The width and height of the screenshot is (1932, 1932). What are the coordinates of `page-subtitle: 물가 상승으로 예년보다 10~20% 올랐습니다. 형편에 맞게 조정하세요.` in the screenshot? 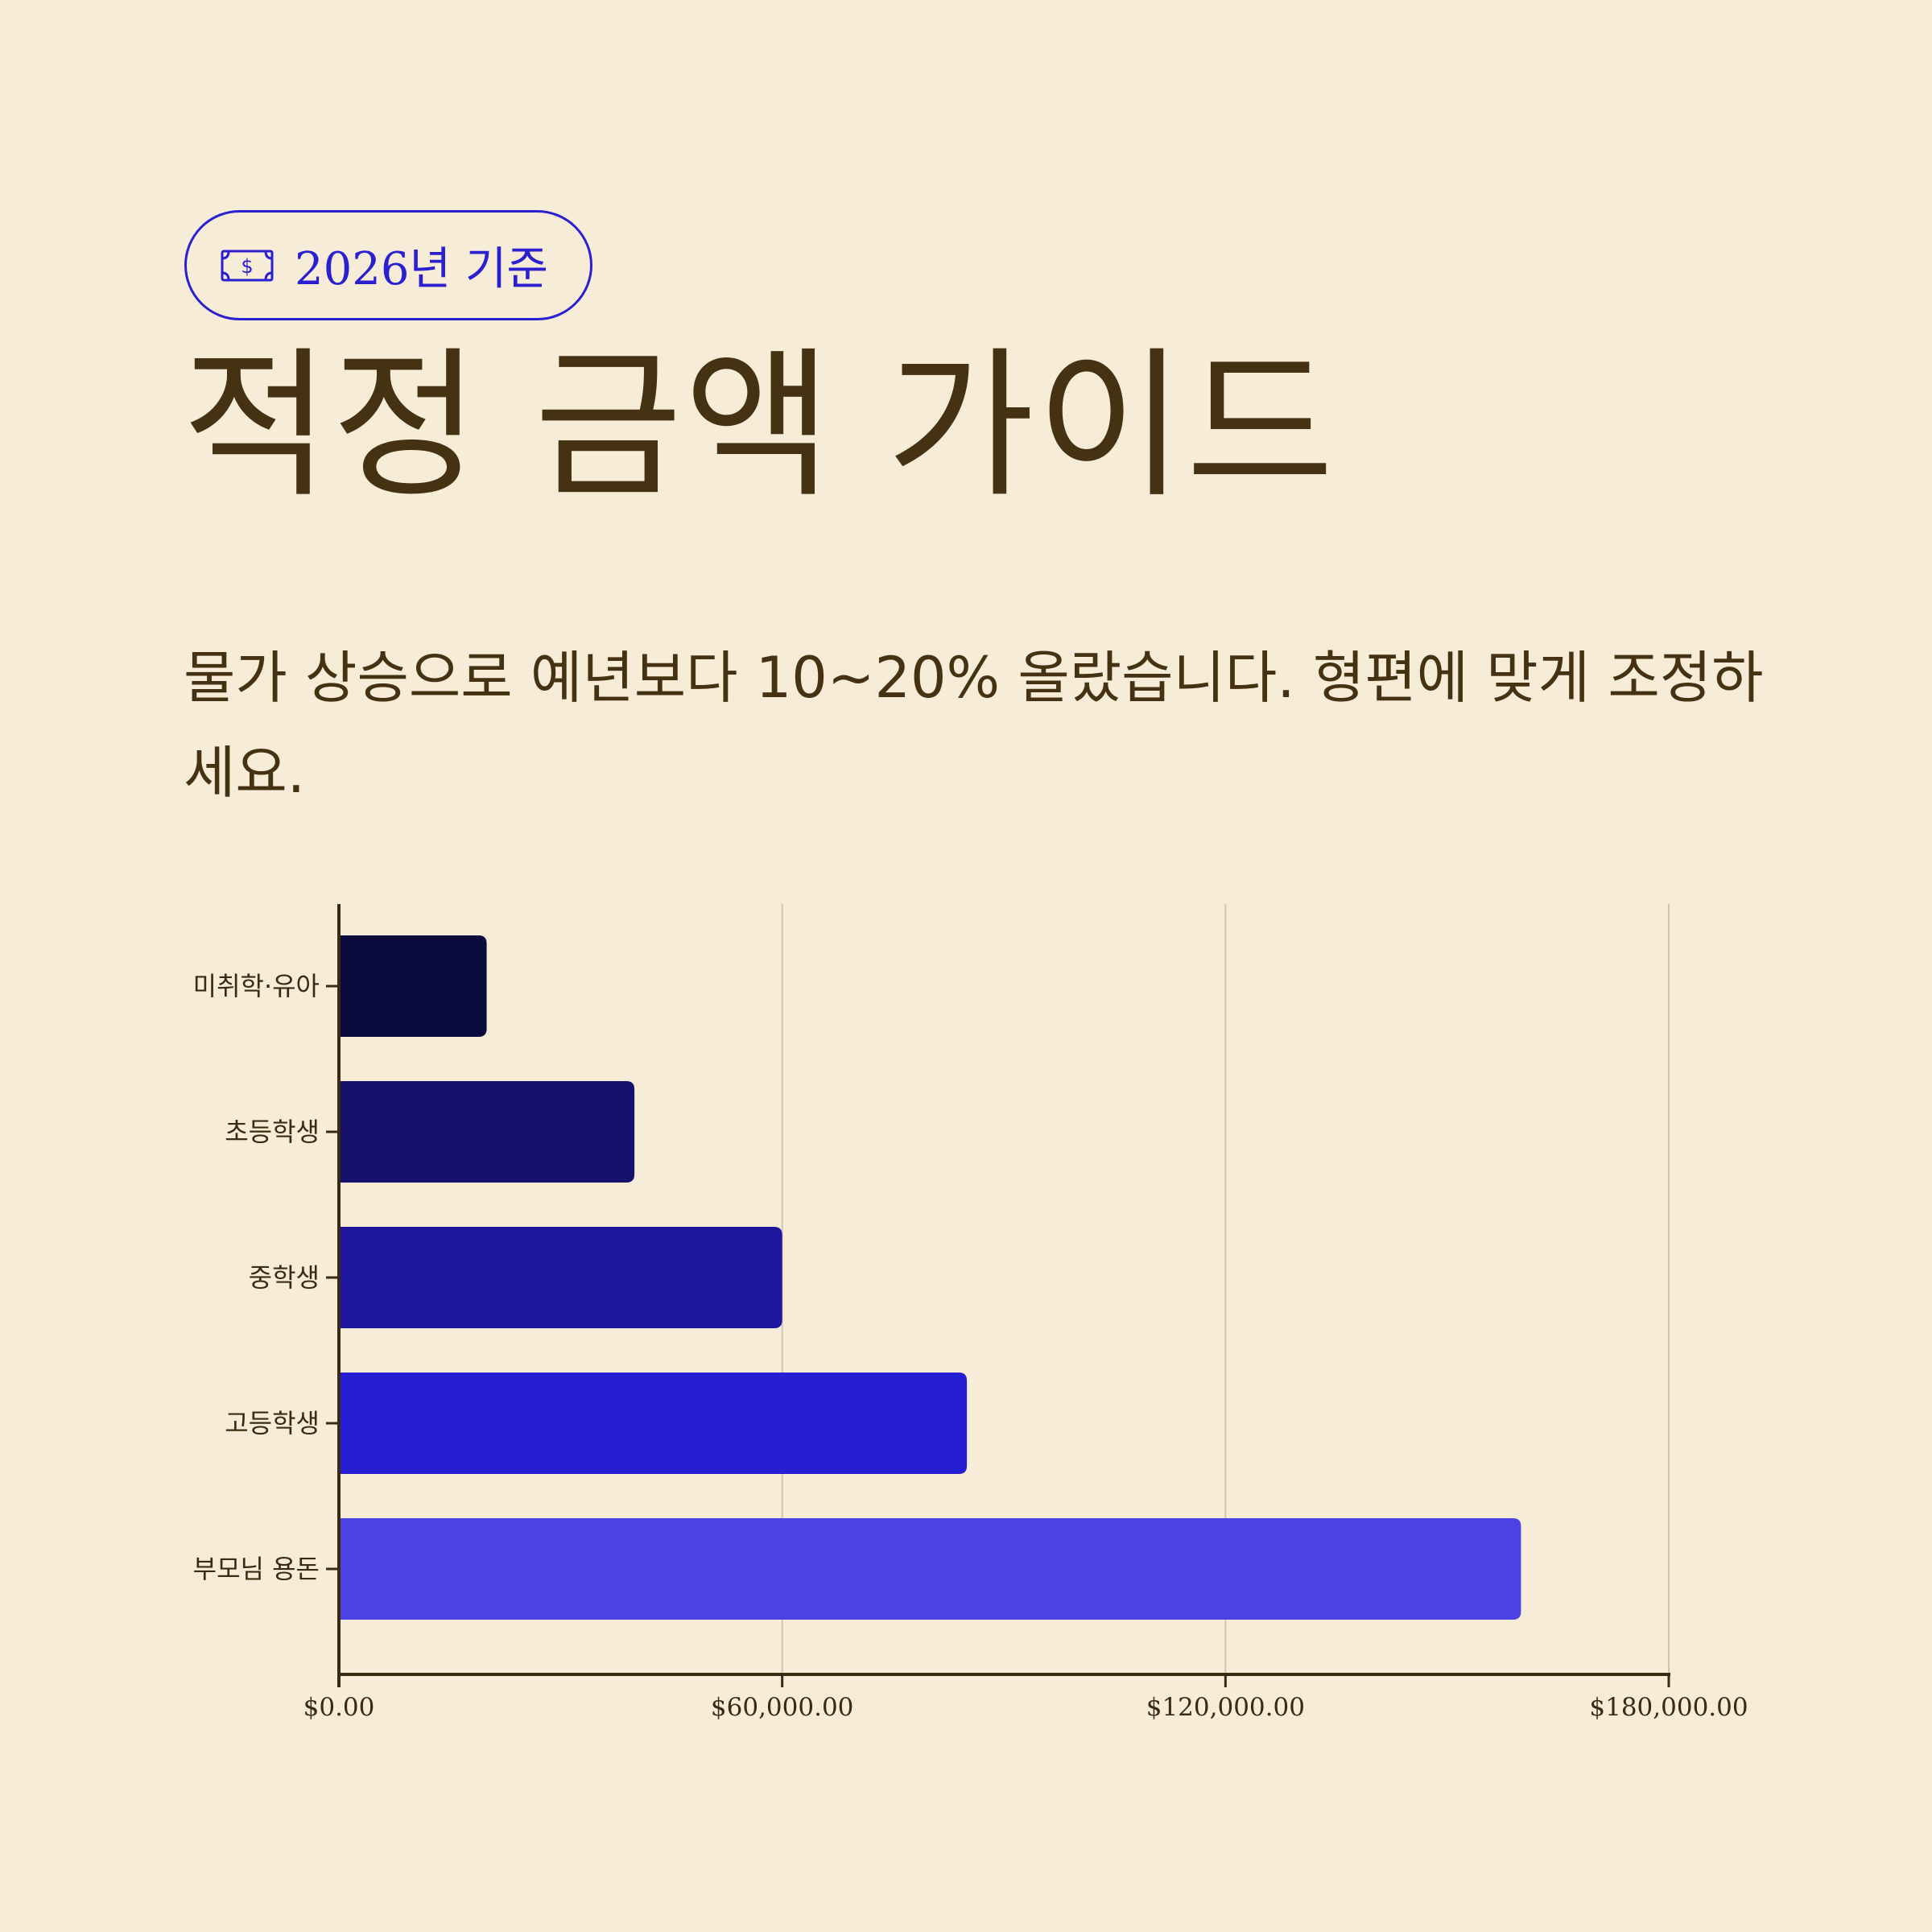 It's located at (974, 725).